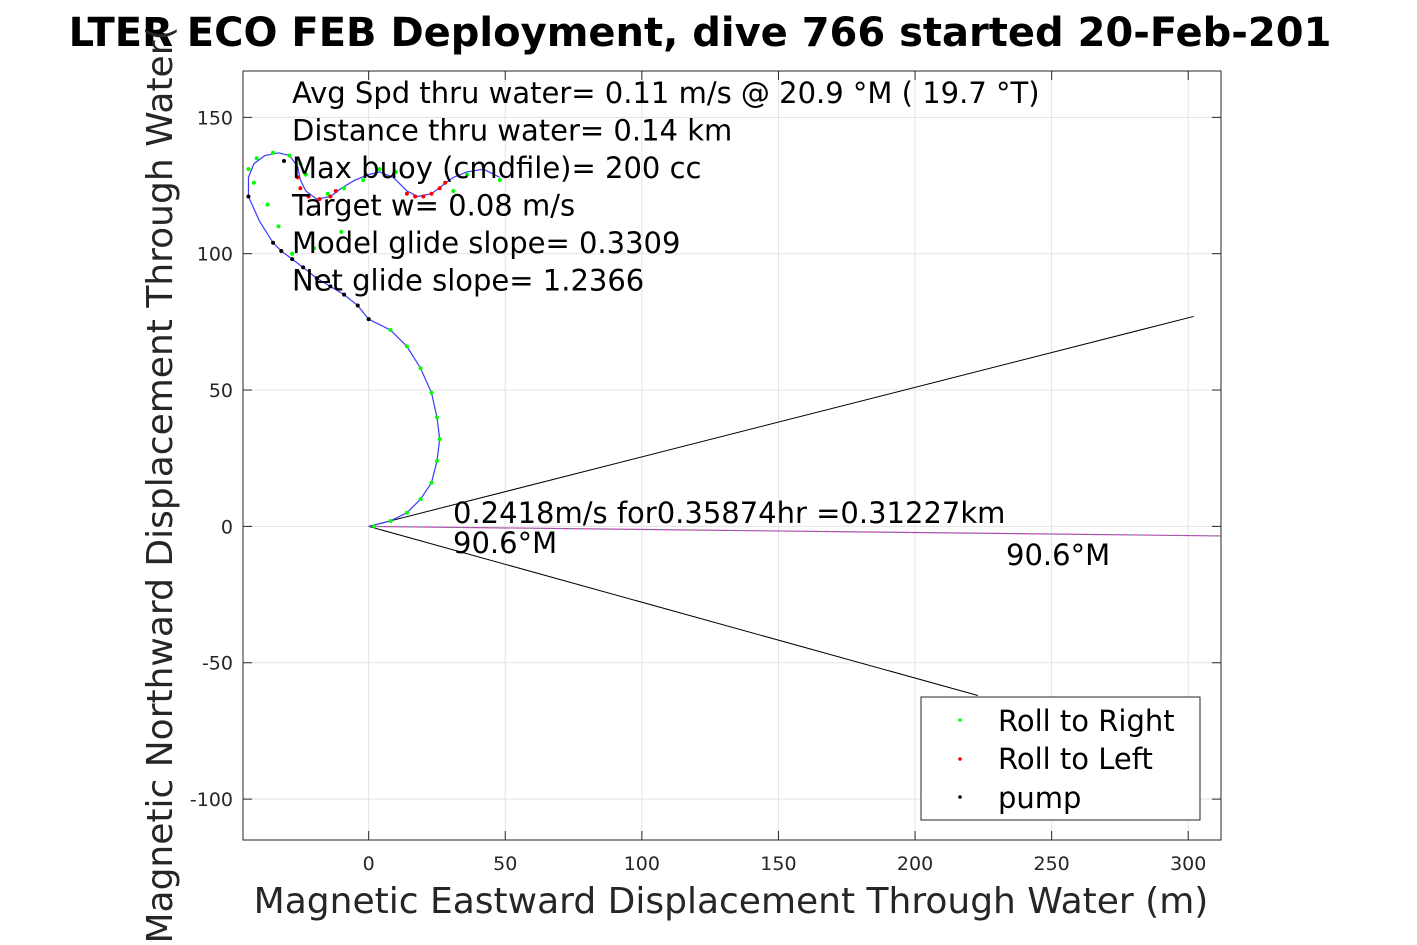  I want to click on x-tick-label: 50, so click(505, 864).